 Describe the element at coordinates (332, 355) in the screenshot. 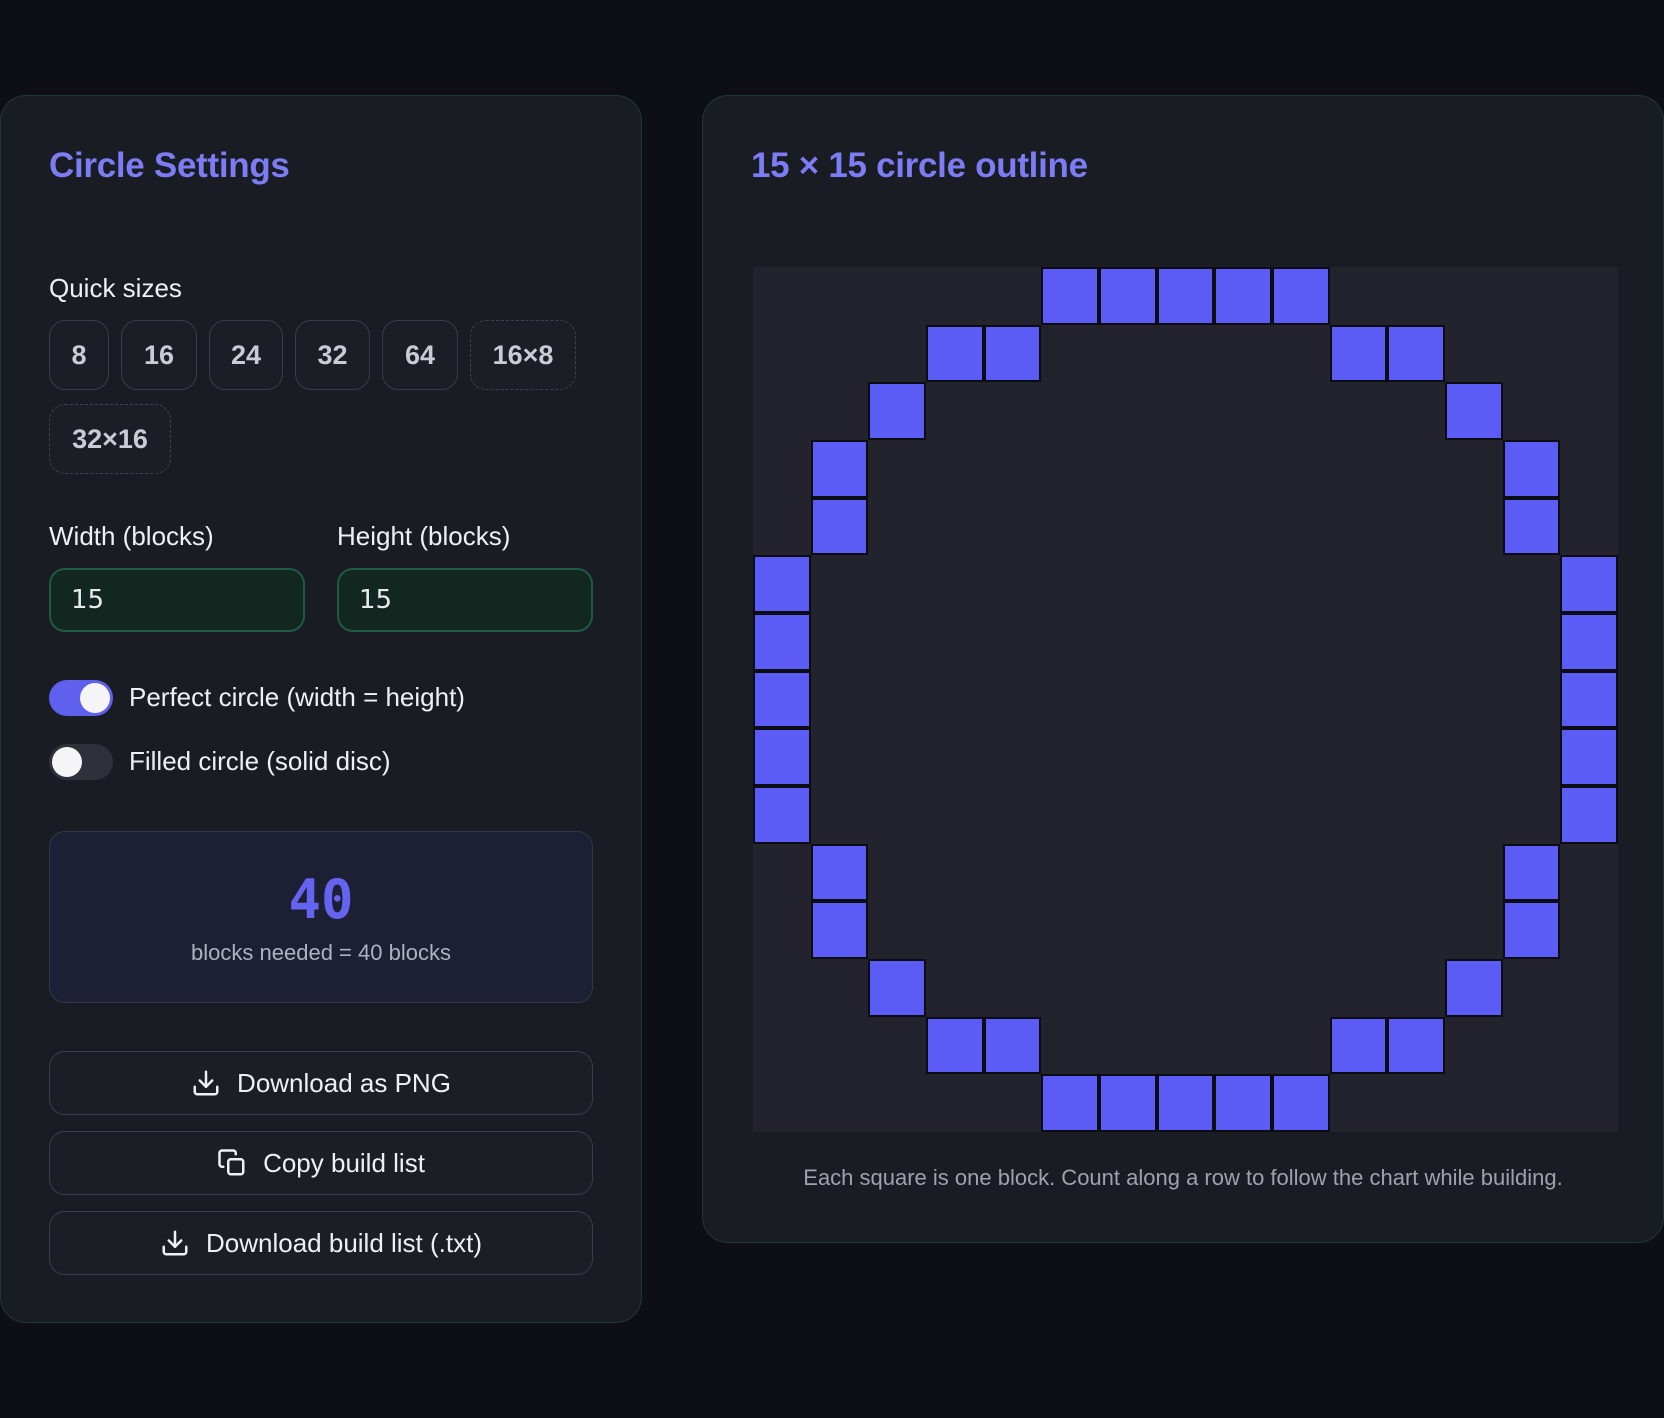

I see `quick-size-32-button: 32` at that location.